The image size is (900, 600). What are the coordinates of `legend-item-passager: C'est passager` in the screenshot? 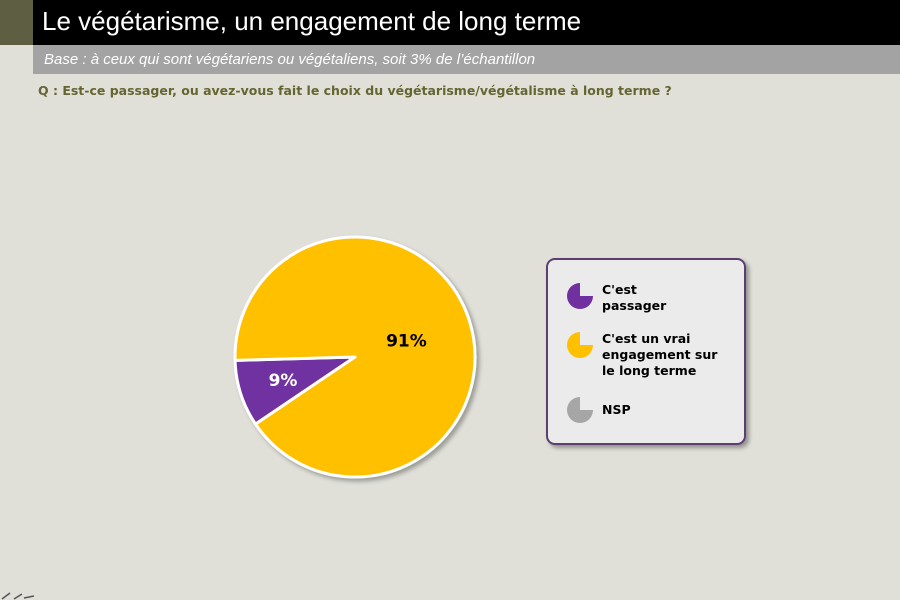 It's located at (616, 298).